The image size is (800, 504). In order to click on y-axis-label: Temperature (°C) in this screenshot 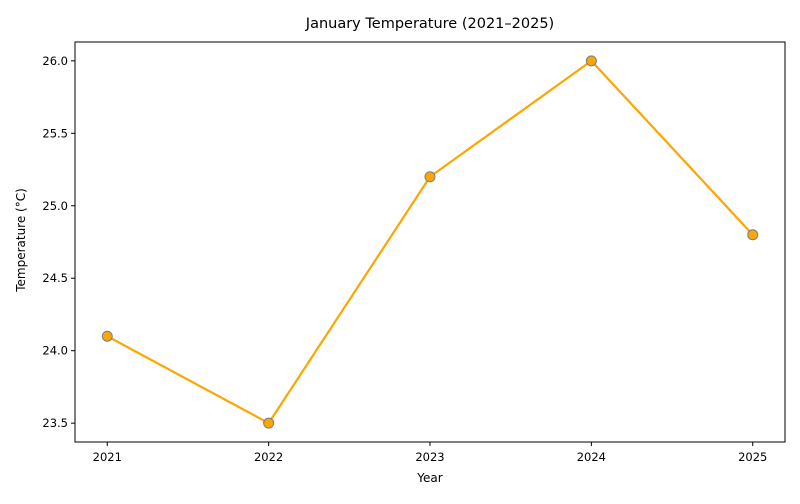, I will do `click(21, 240)`.